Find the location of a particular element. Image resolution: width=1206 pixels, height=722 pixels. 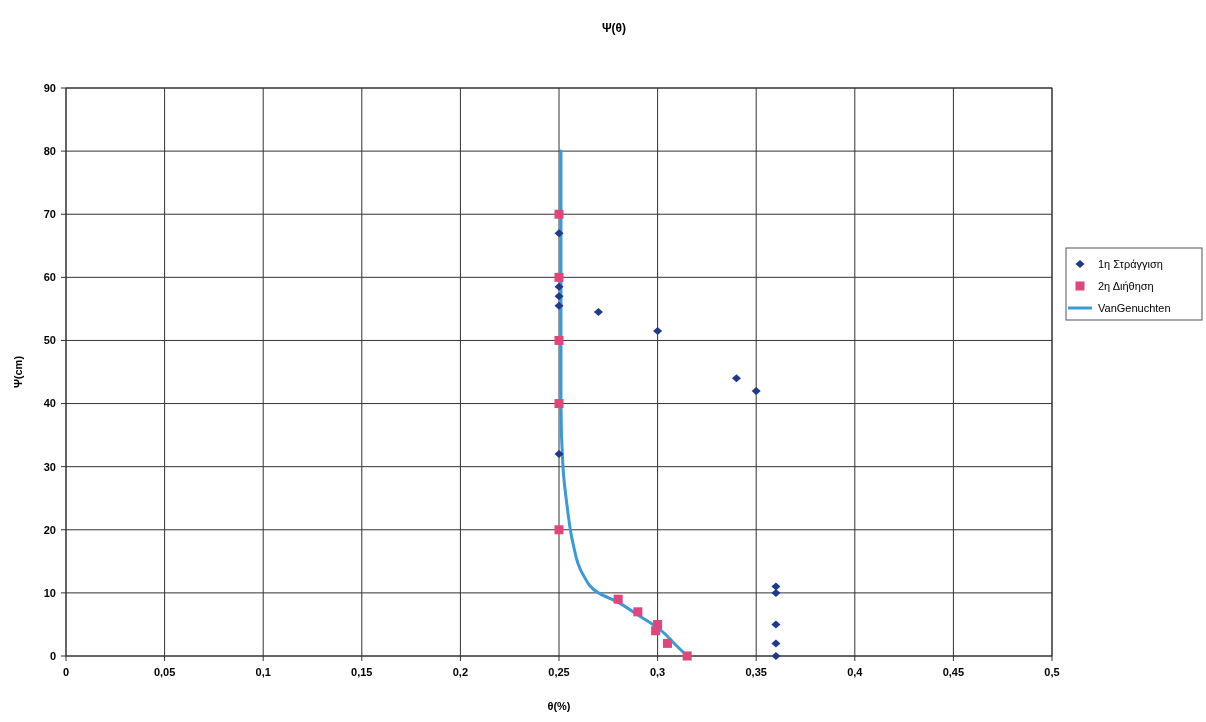

y-tick-label: 70 is located at coordinates (49, 214).